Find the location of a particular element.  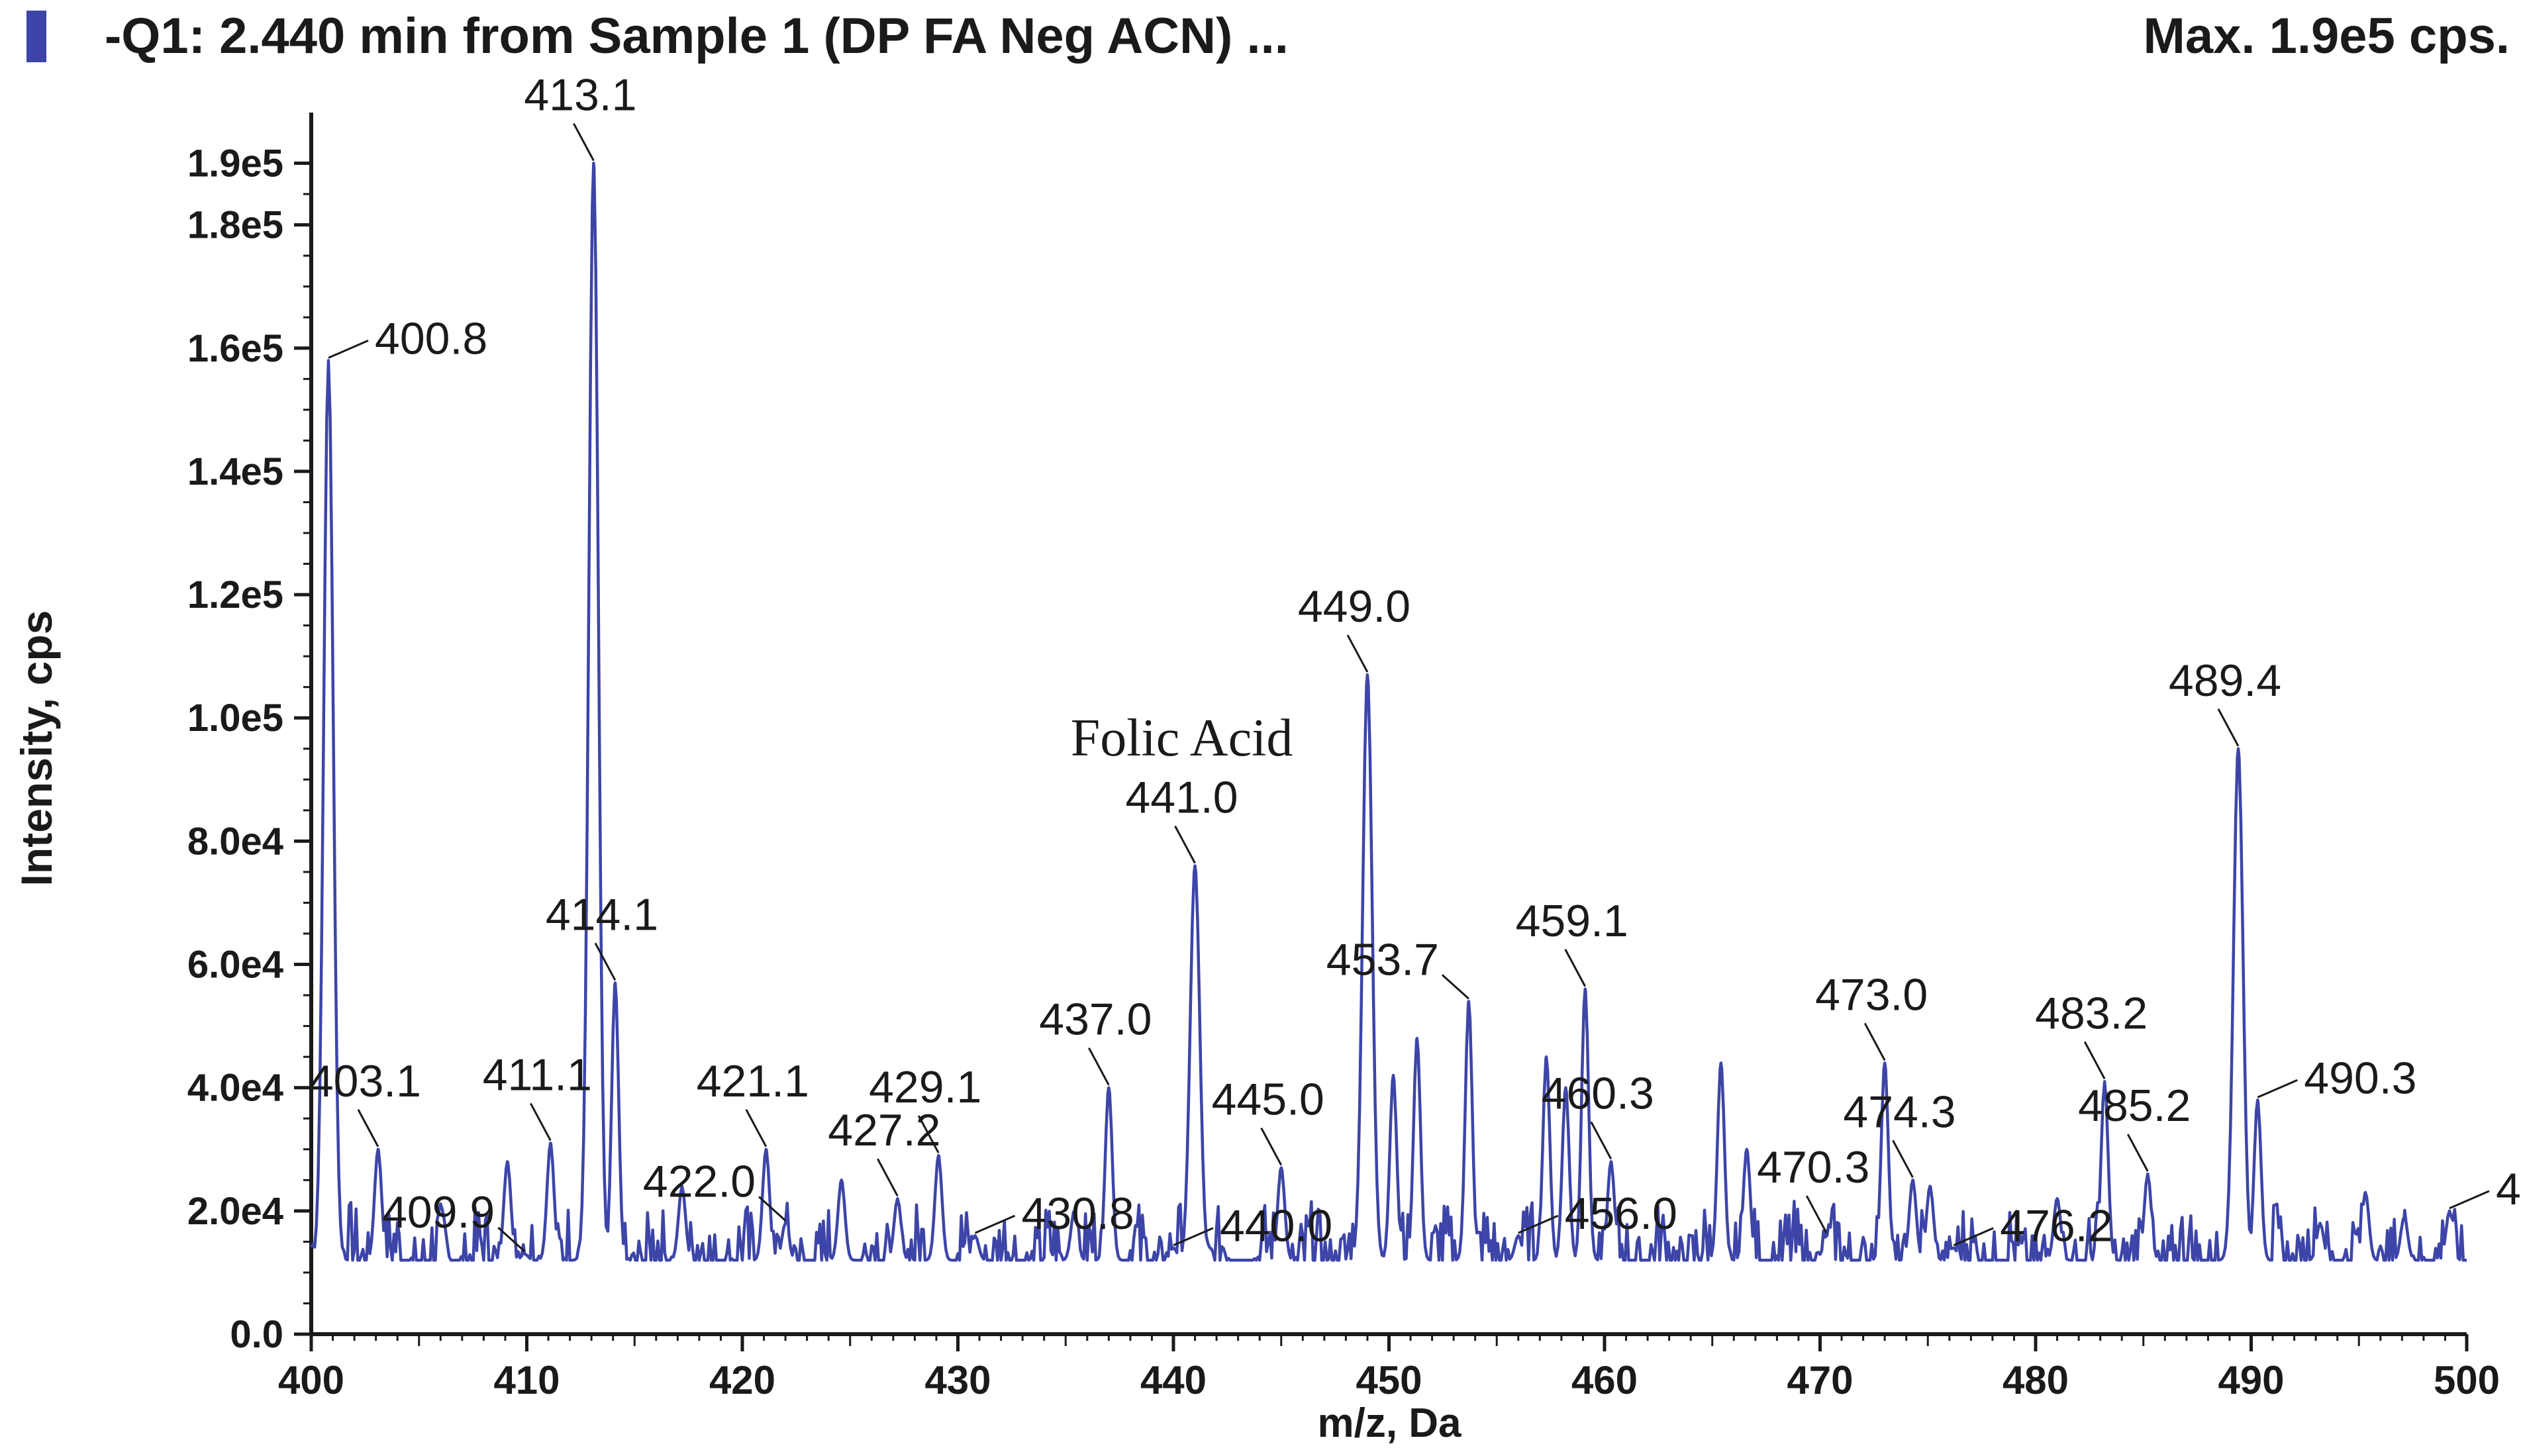

peak-label: 474.3 is located at coordinates (1899, 1112).